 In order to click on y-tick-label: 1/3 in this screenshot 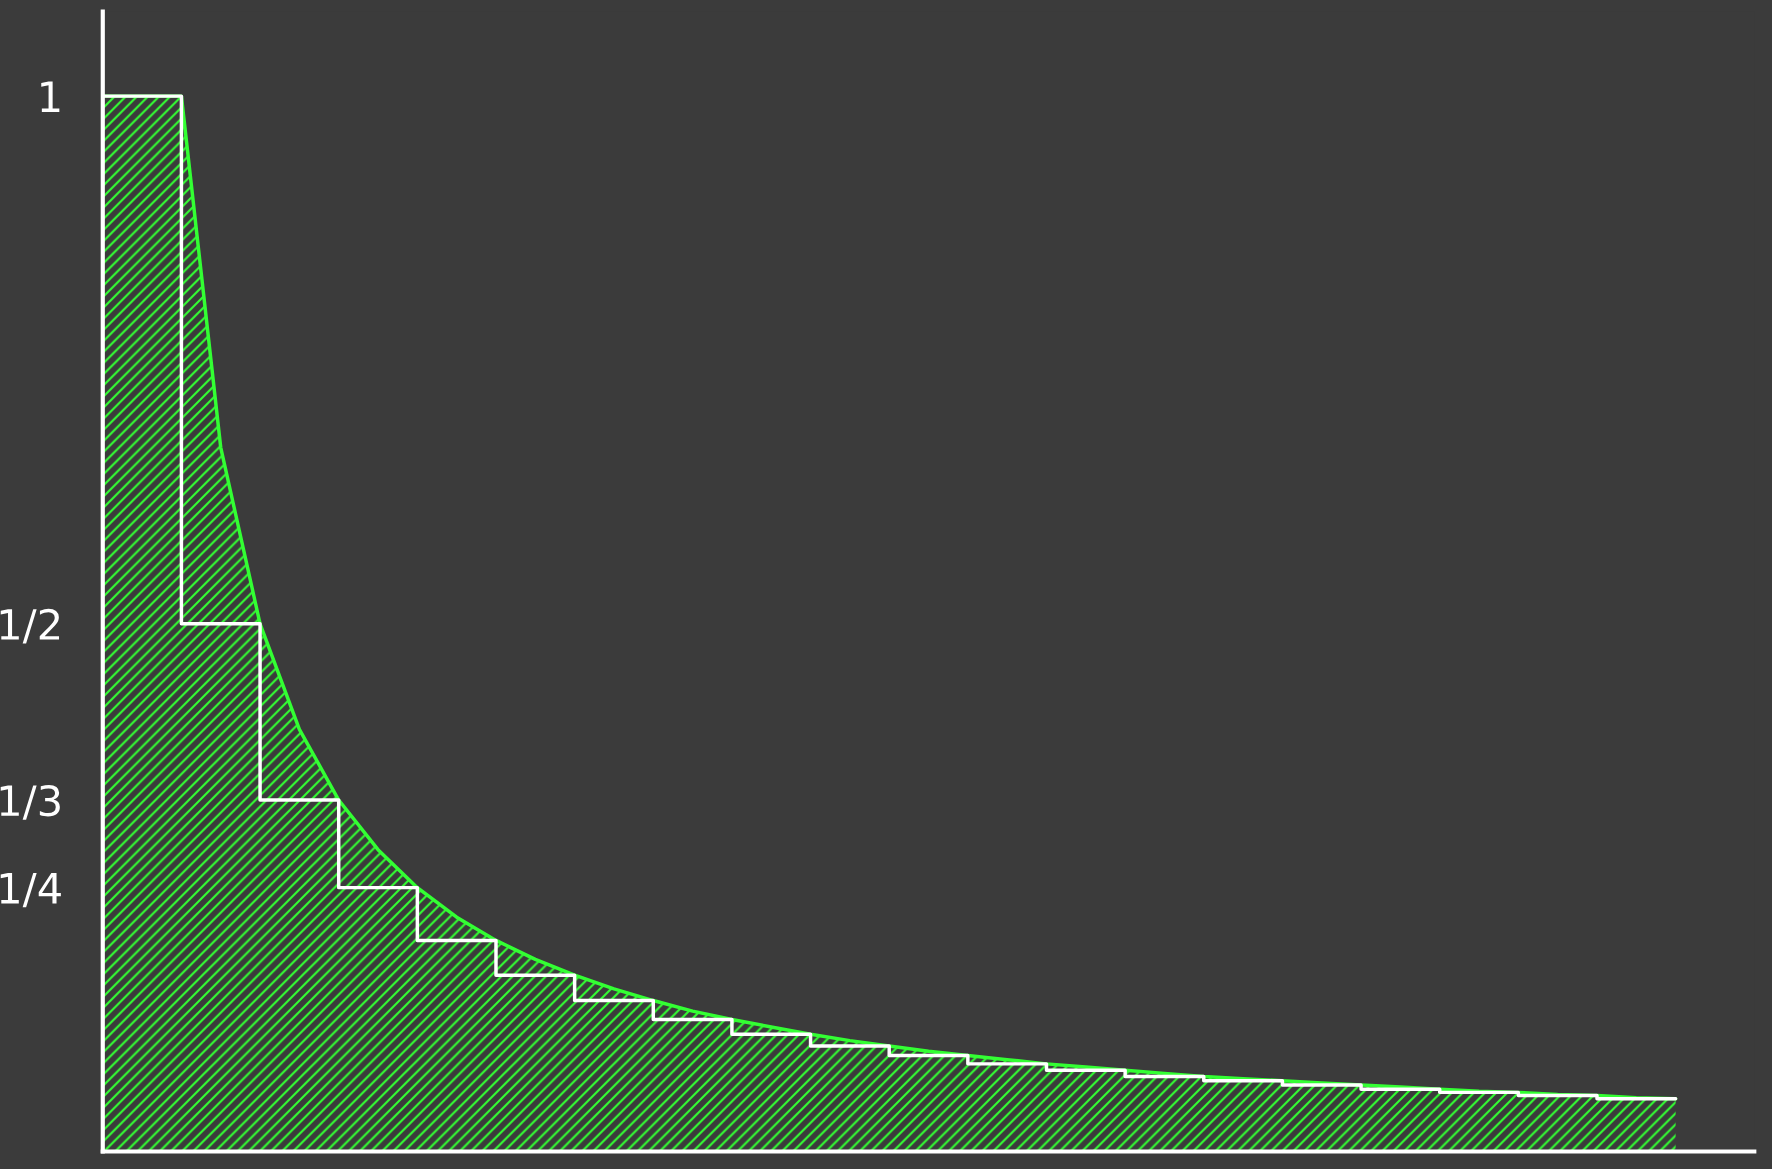, I will do `click(30, 802)`.